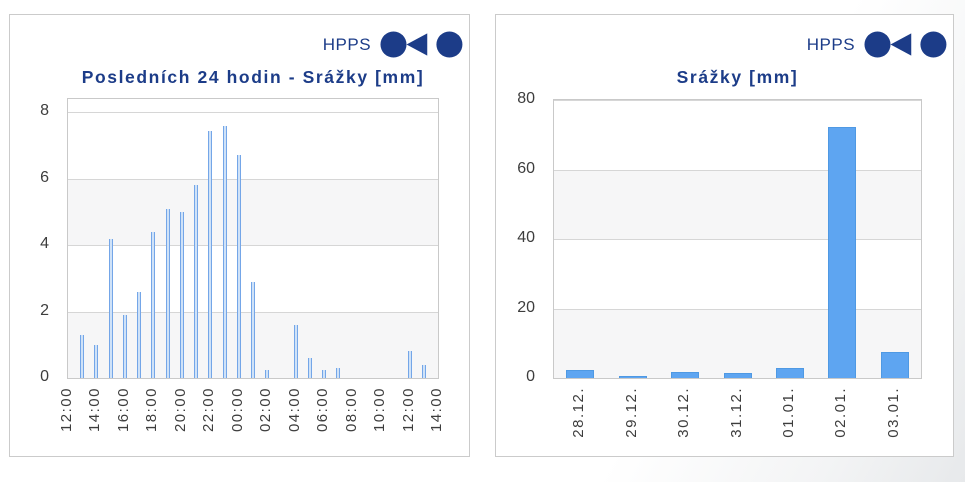  What do you see at coordinates (579, 412) in the screenshot?
I see `x-tick-label: 28.12.` at bounding box center [579, 412].